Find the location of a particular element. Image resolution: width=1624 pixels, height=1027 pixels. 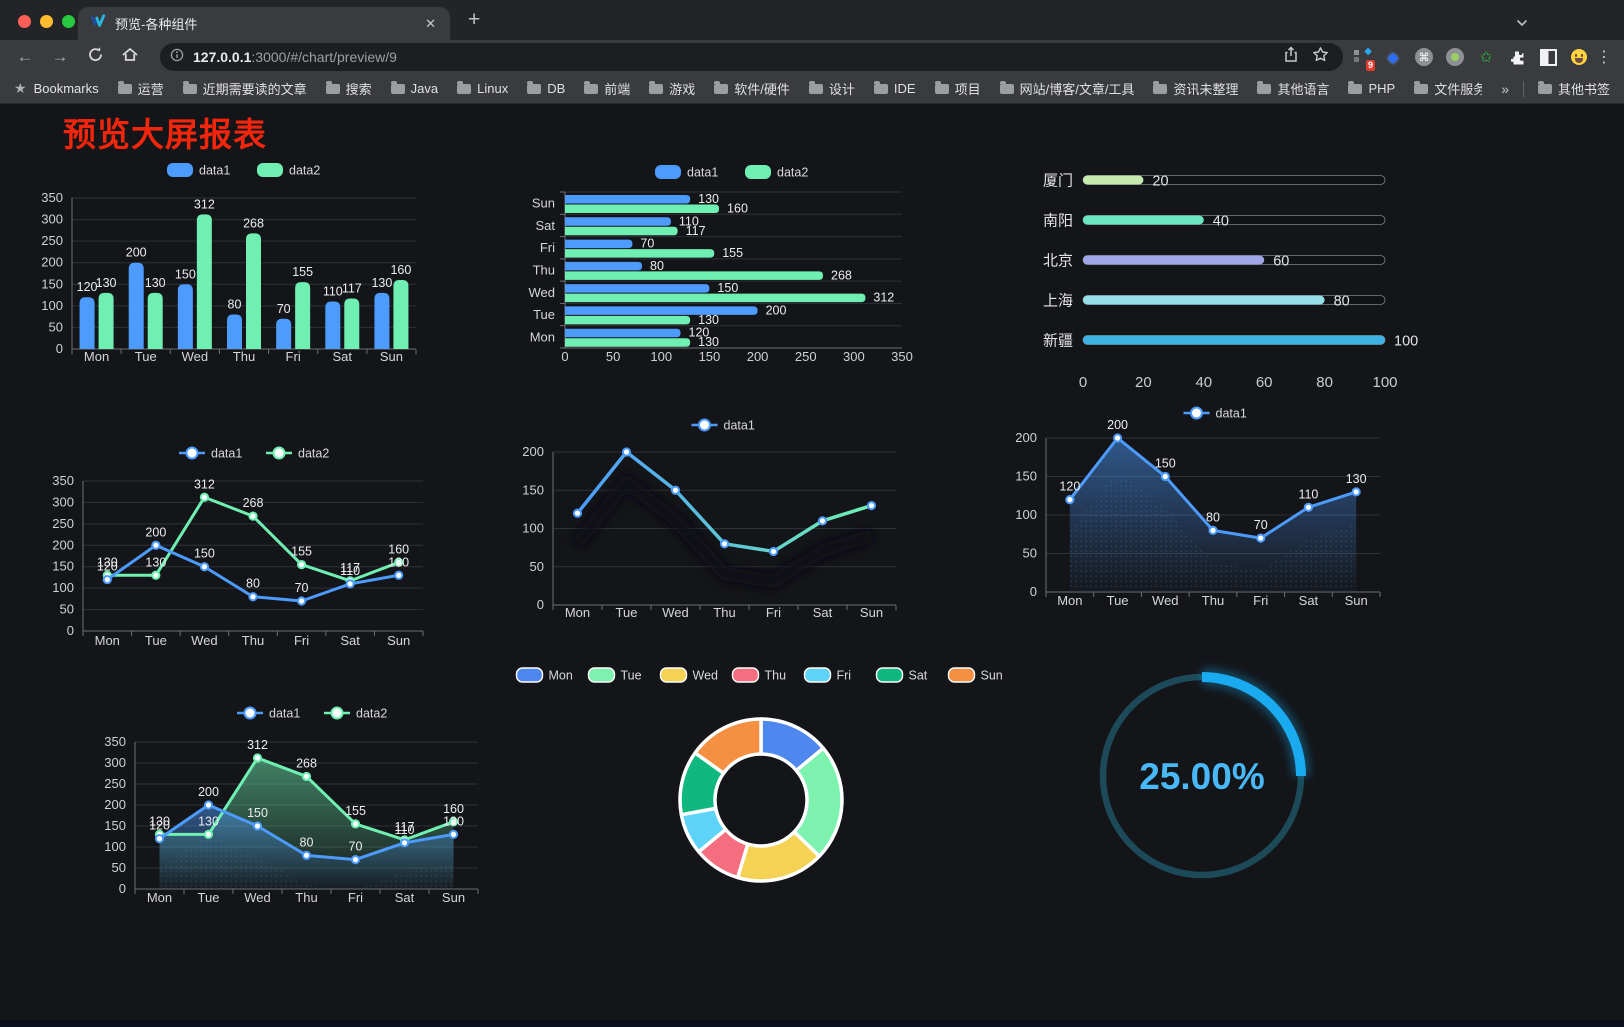

new-tab-button: + is located at coordinates (474, 19).